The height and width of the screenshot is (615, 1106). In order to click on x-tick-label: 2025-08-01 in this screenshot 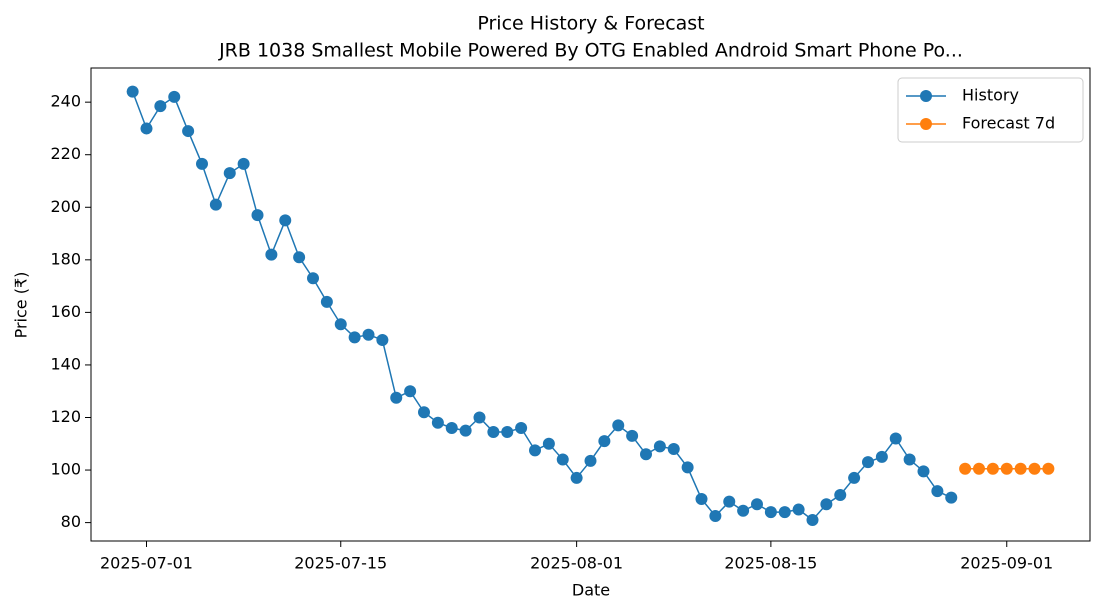, I will do `click(576, 563)`.